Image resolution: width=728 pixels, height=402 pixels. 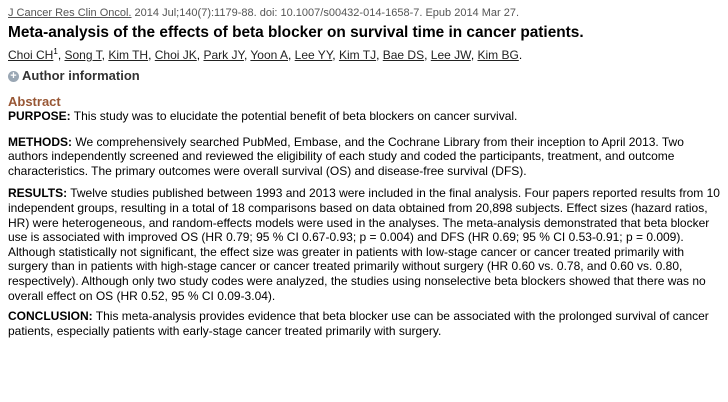 I want to click on author-link: Bae DS, so click(x=403, y=55).